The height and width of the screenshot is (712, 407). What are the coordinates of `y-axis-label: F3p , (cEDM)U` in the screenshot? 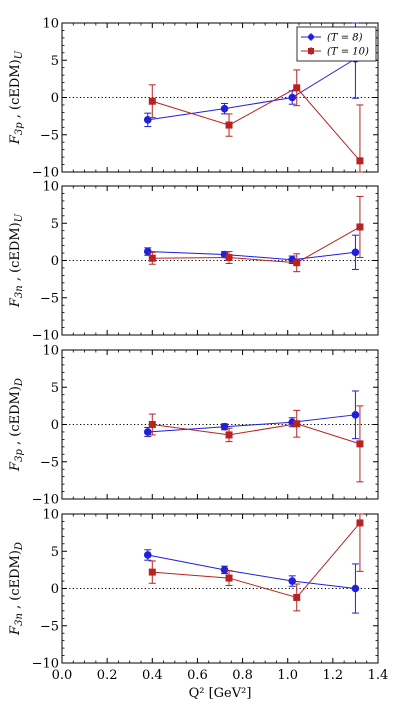 It's located at (16, 97).